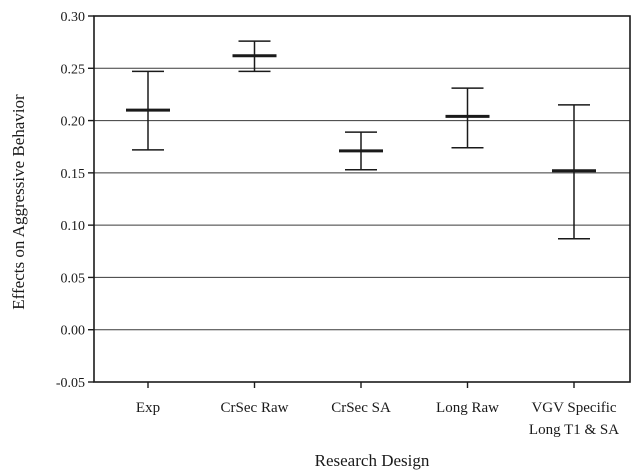  I want to click on x-category-label: Long T1 & SA, so click(574, 430).